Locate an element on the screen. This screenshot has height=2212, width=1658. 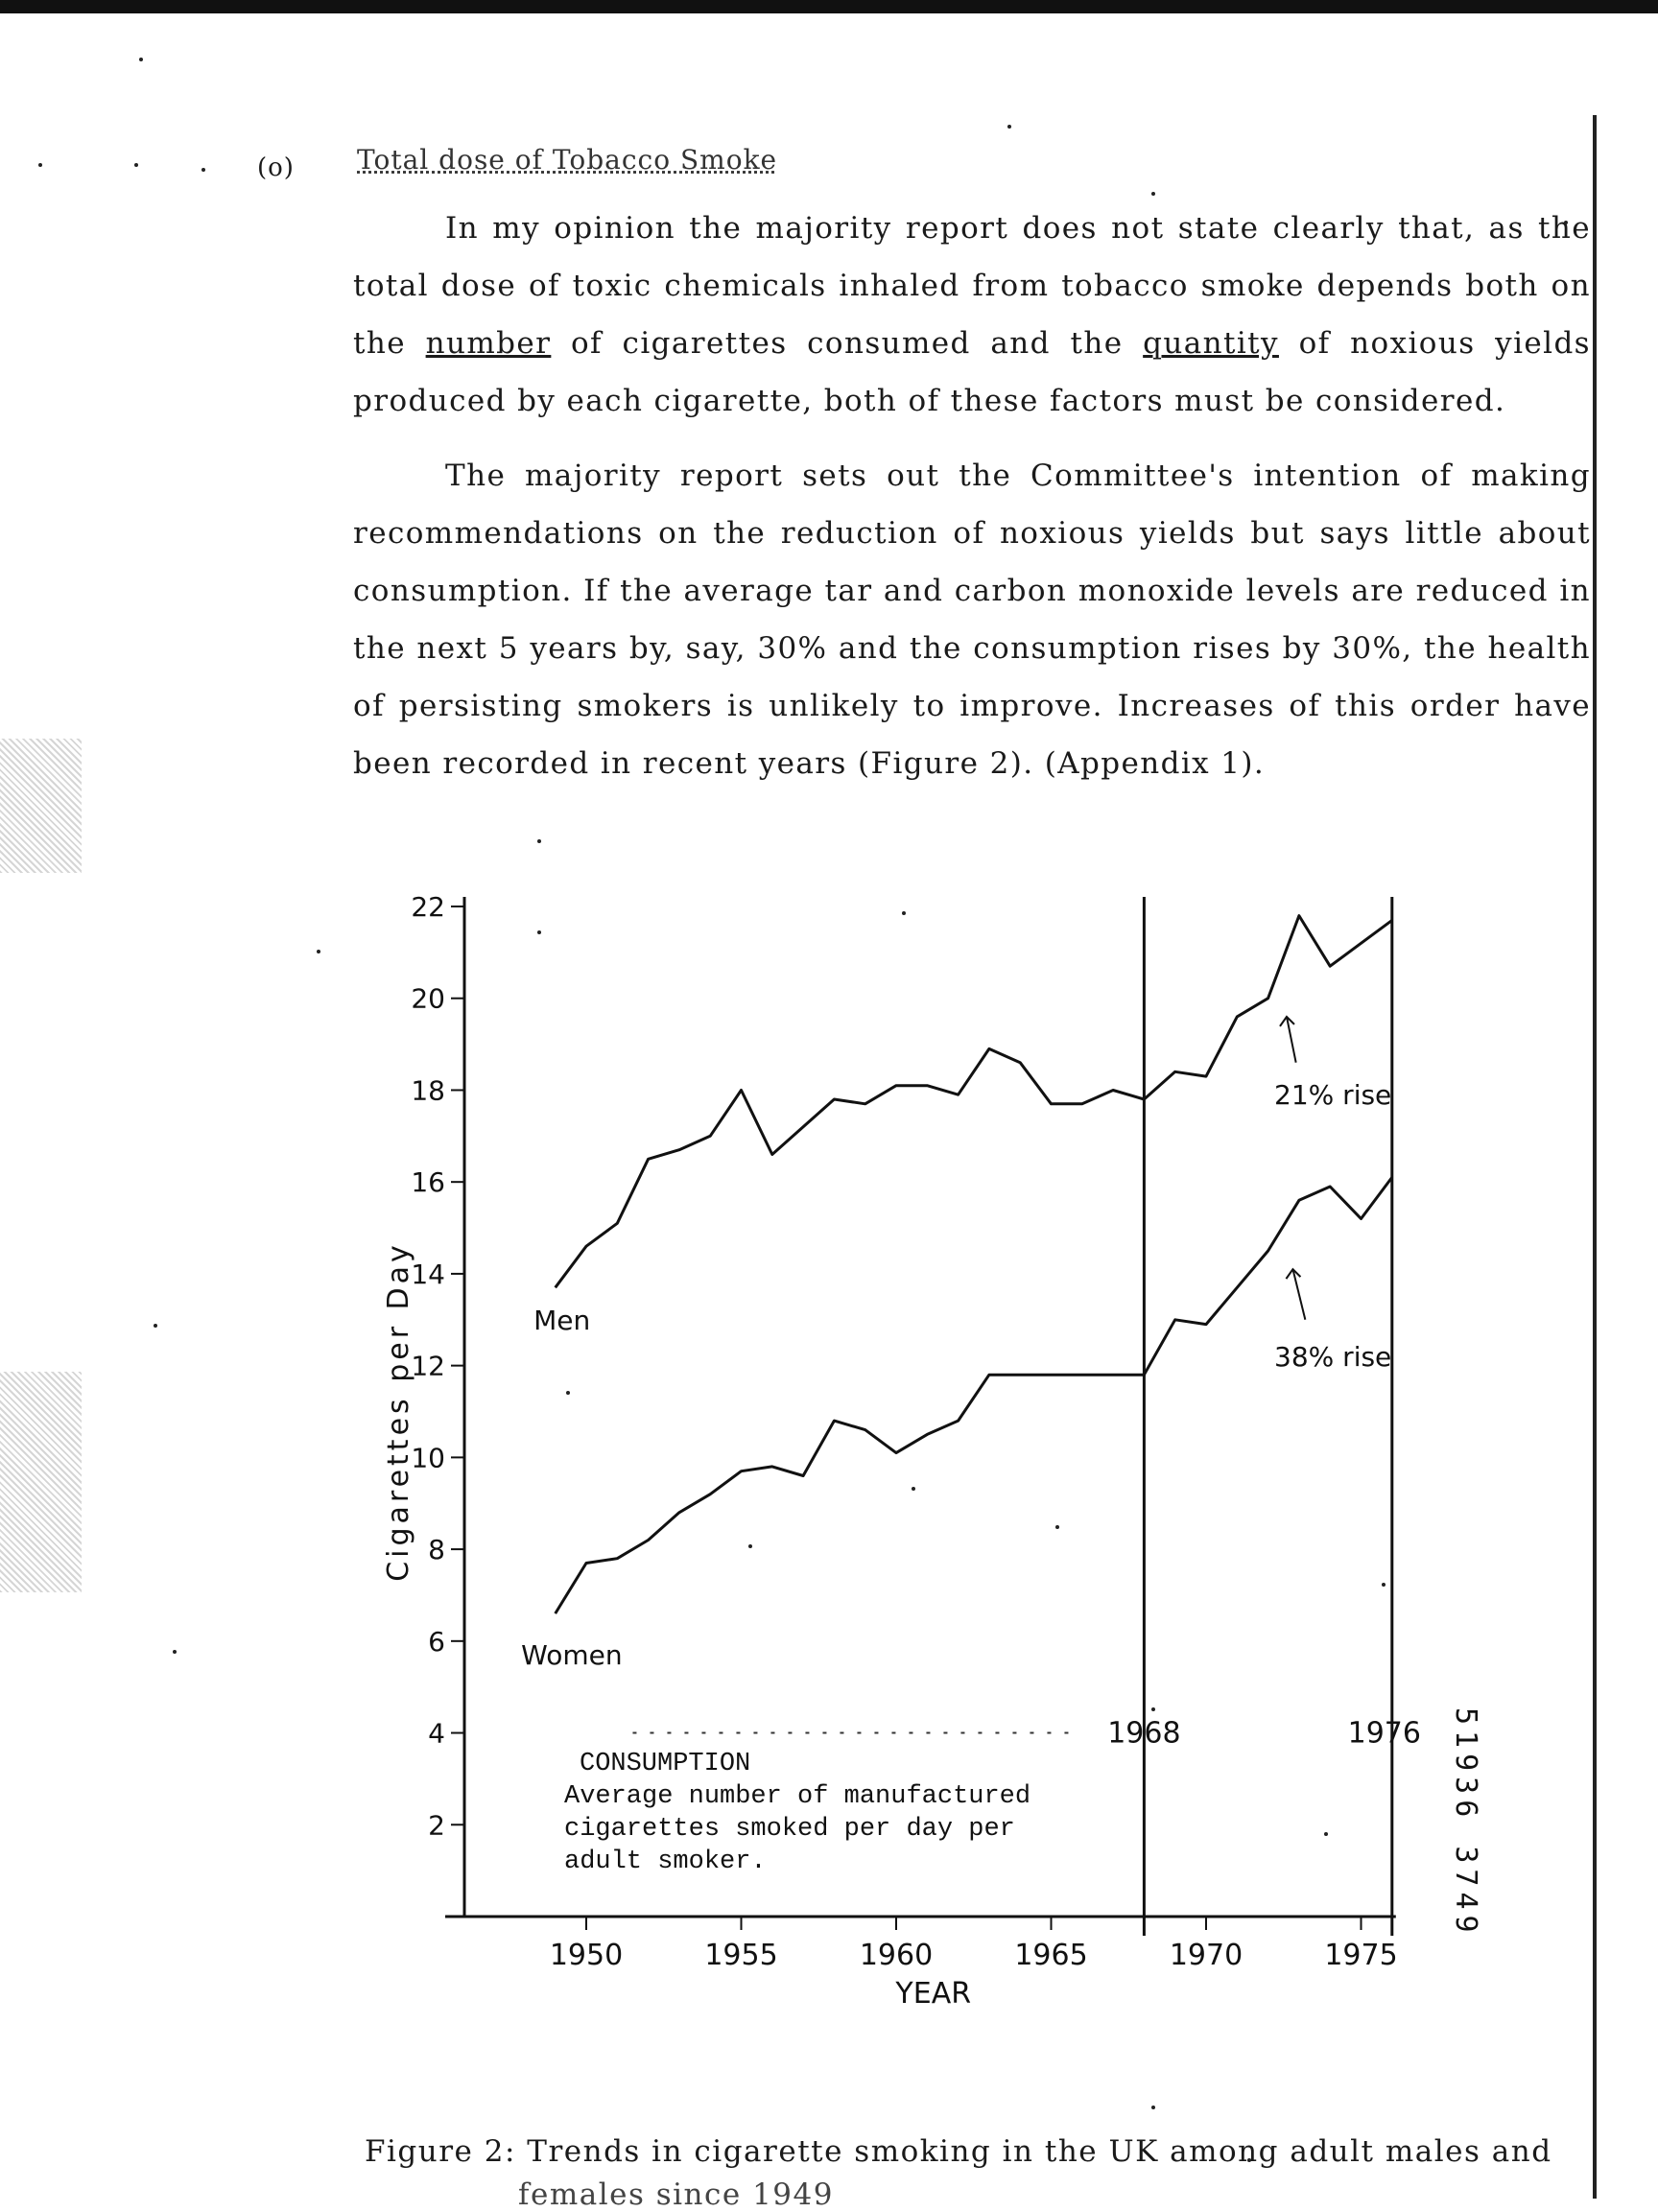
scan-top-border is located at coordinates (829, 6).